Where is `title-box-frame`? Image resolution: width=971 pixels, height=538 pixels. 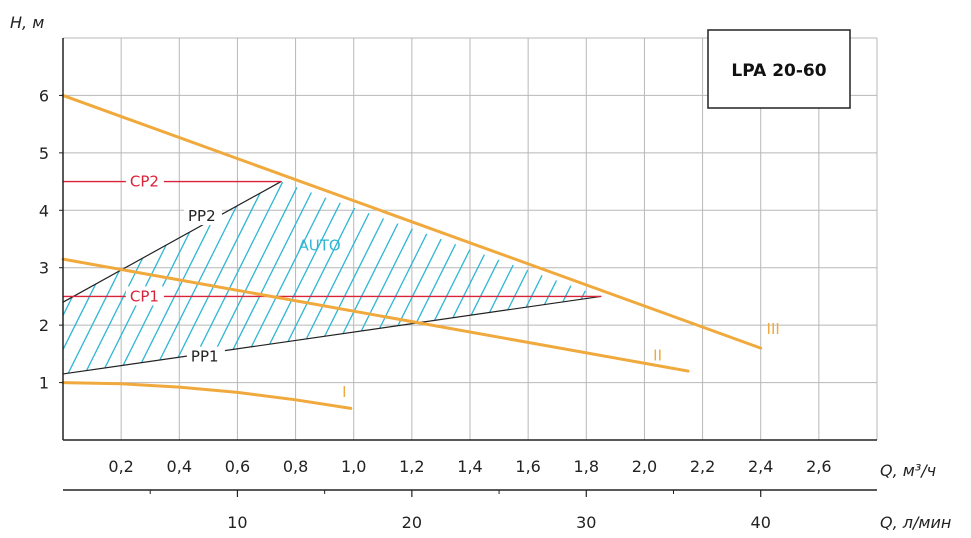 title-box-frame is located at coordinates (779, 69).